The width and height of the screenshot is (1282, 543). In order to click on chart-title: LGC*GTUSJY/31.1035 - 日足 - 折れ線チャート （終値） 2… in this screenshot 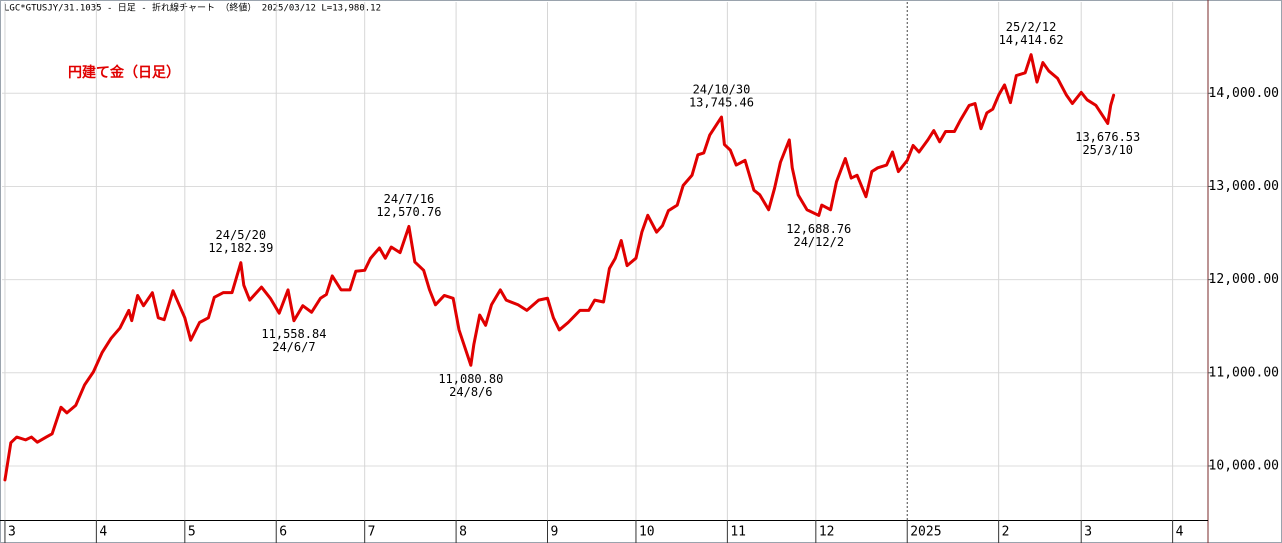, I will do `click(192, 8)`.